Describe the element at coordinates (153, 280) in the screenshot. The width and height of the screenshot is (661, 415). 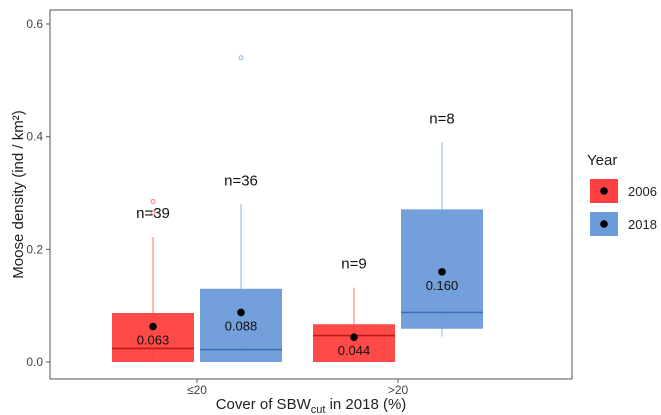
I see `box-le20-2006: 0.063 n=39` at that location.